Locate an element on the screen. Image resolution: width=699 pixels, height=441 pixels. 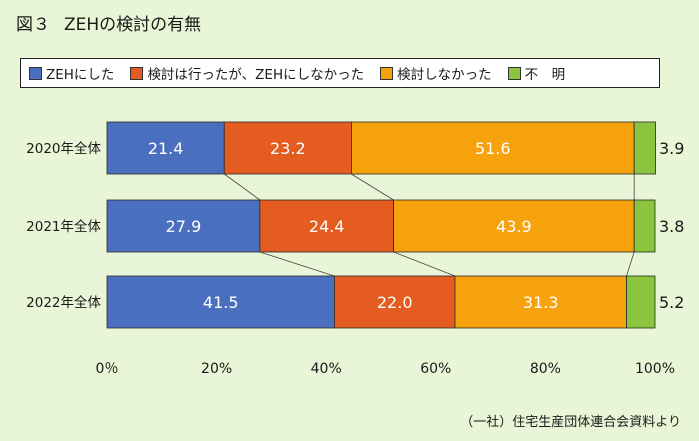
data-label: 21.4 is located at coordinates (166, 148).